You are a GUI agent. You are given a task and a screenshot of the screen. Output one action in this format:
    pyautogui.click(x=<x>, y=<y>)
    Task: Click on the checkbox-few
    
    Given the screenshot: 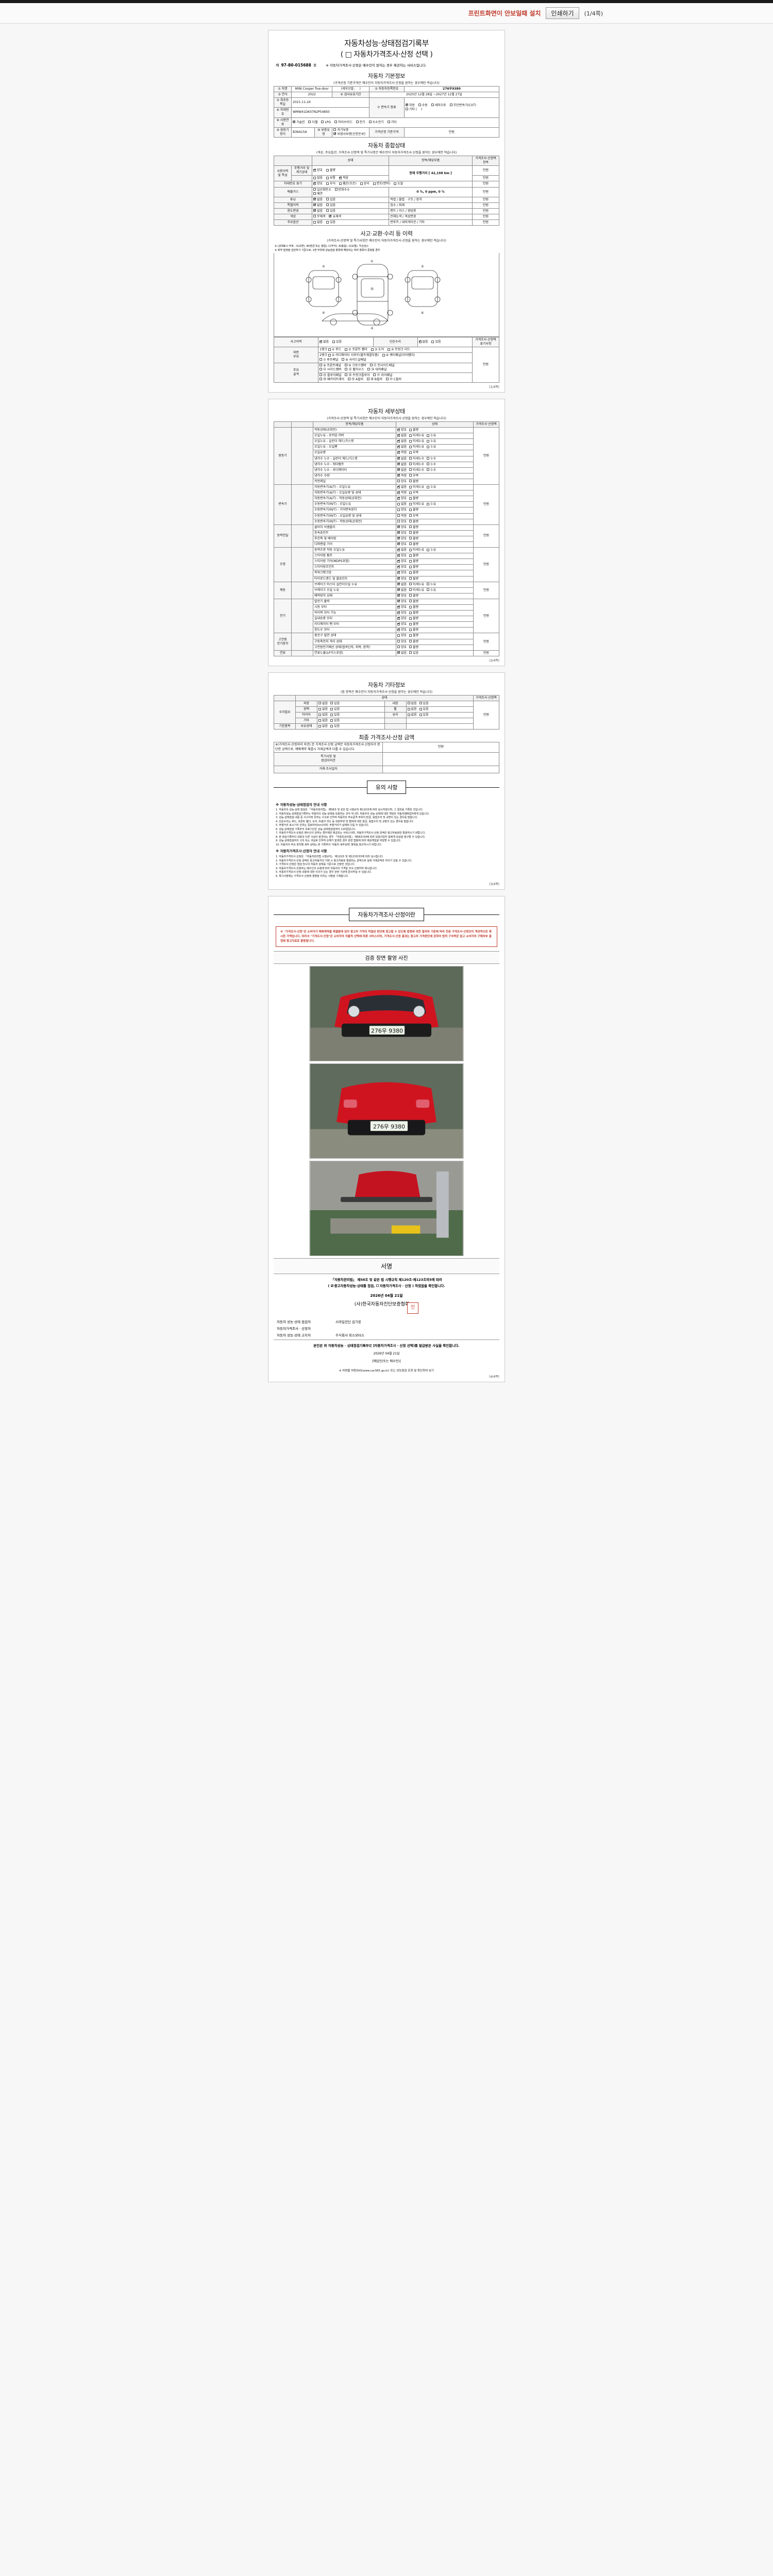 What is the action you would take?
    pyautogui.click(x=340, y=178)
    